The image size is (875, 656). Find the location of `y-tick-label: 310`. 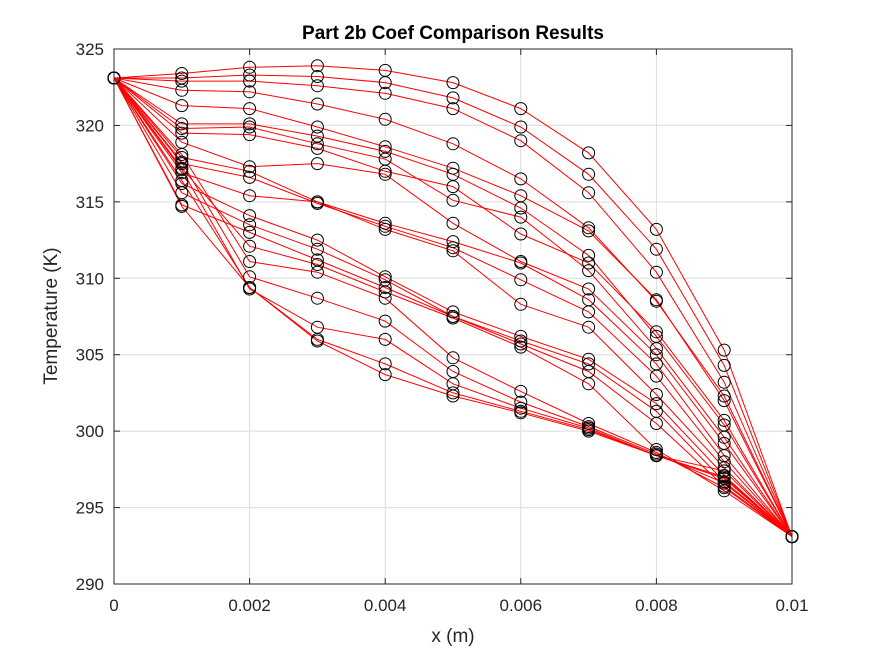

y-tick-label: 310 is located at coordinates (90, 278).